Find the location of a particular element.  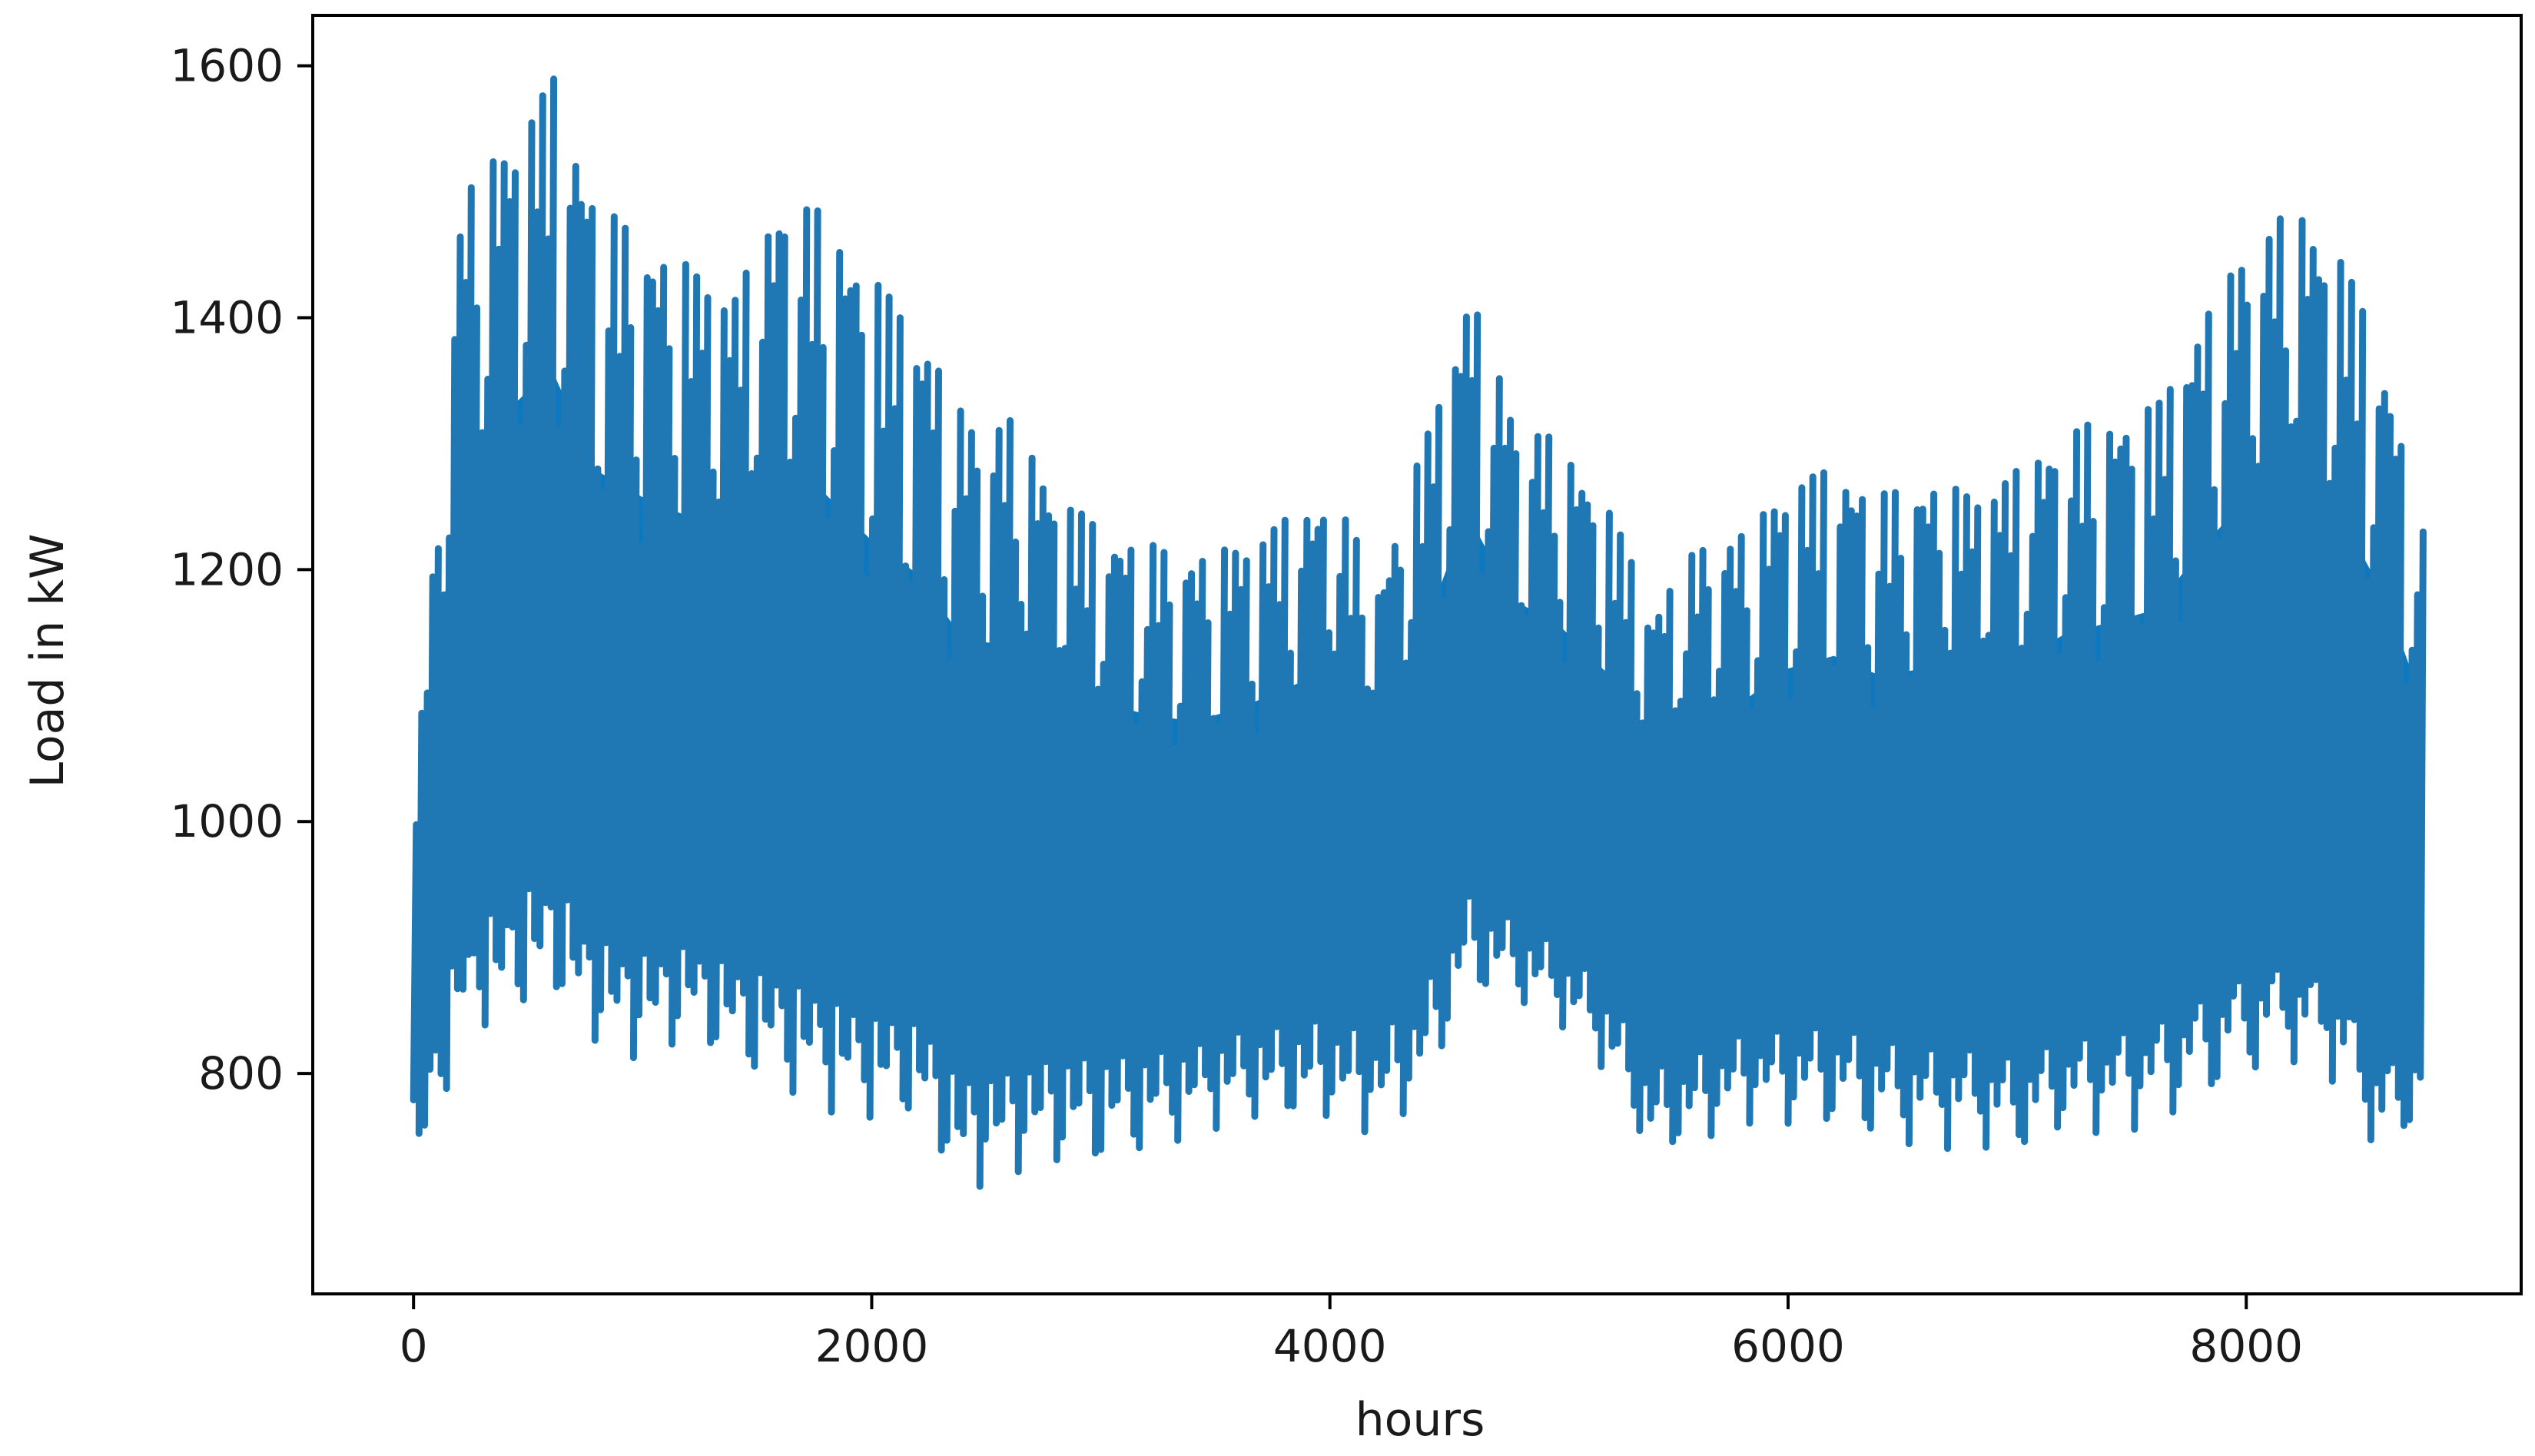

y-tick-label: 1600 is located at coordinates (227, 66).